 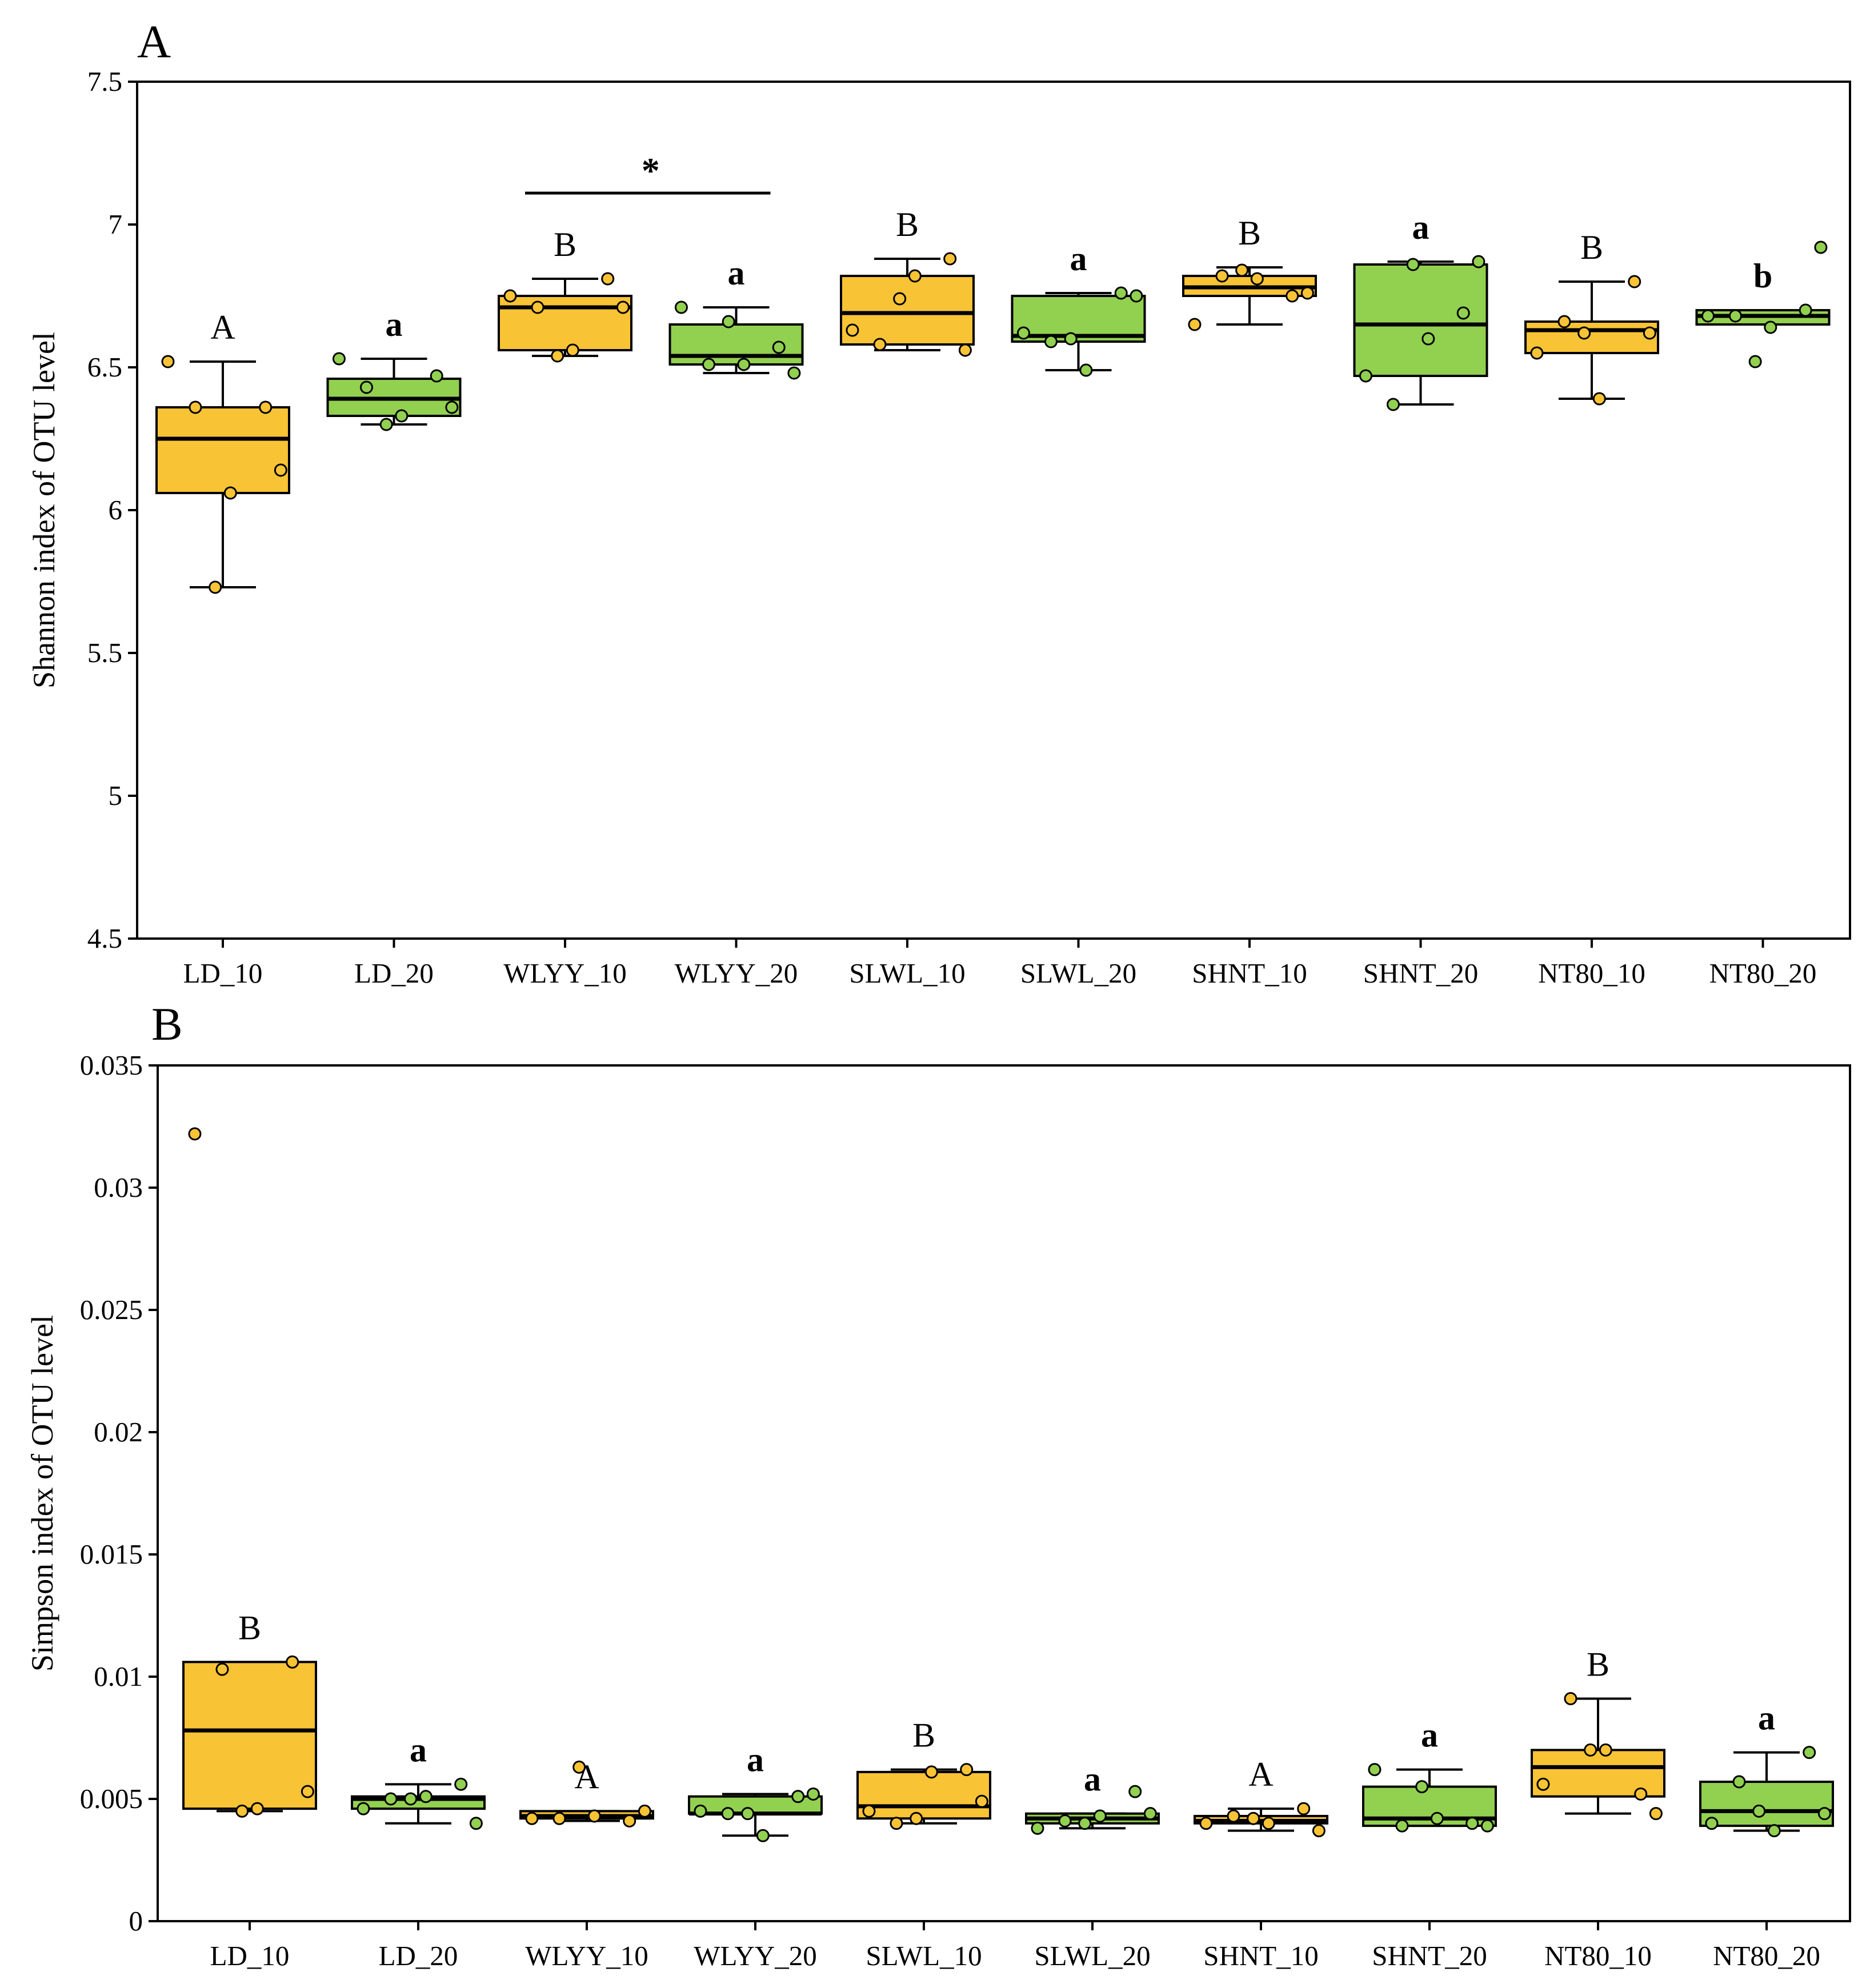 What do you see at coordinates (104, 652) in the screenshot?
I see `y-tick-label: 5.5` at bounding box center [104, 652].